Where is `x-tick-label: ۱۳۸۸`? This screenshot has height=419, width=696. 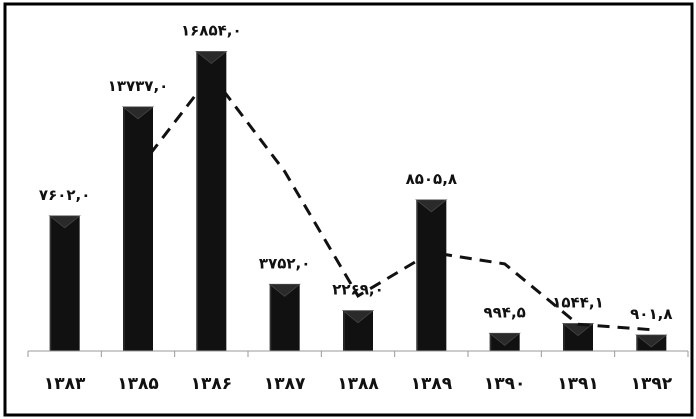
x-tick-label: ۱۳۸۸ is located at coordinates (358, 384).